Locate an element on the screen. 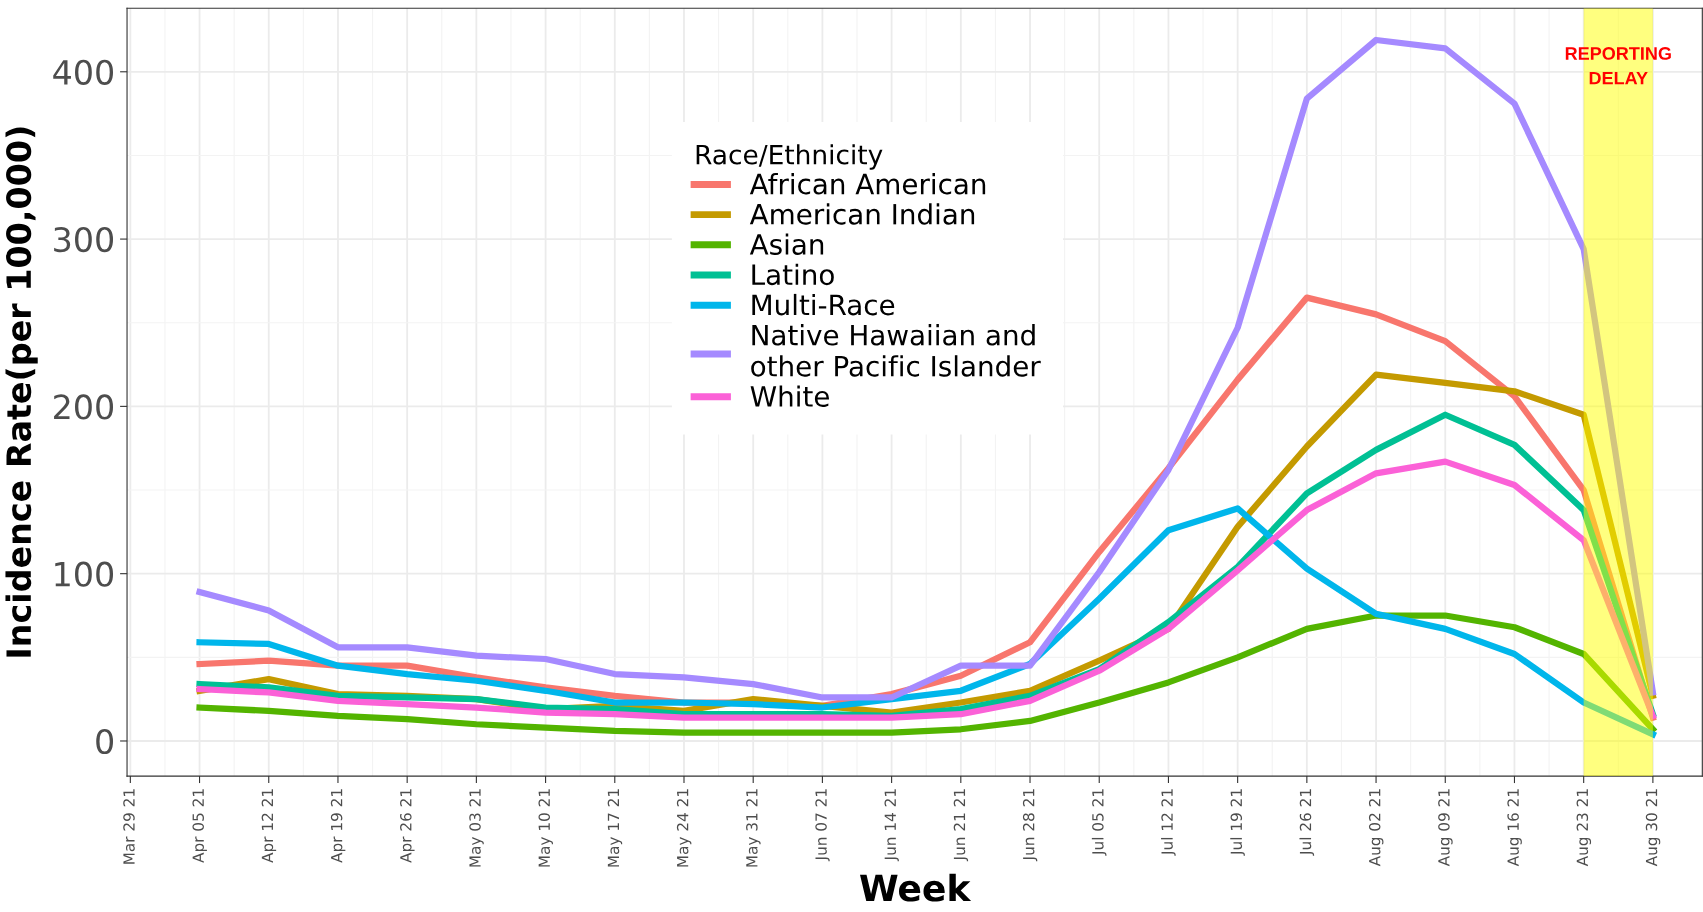  legend-label: Multi-Race is located at coordinates (823, 304).